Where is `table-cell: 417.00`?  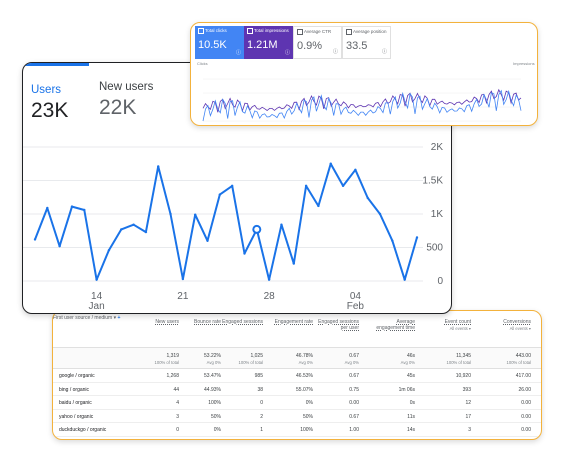 table-cell: 417.00 is located at coordinates (523, 376).